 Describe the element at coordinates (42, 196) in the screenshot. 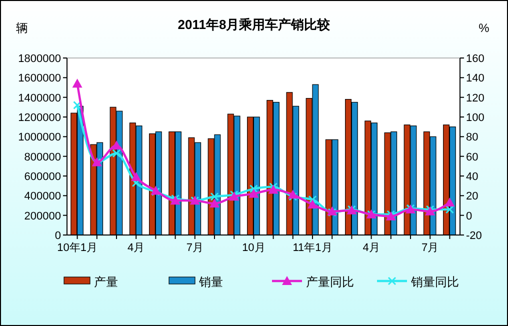

I see `y-tick-label: 400000` at that location.